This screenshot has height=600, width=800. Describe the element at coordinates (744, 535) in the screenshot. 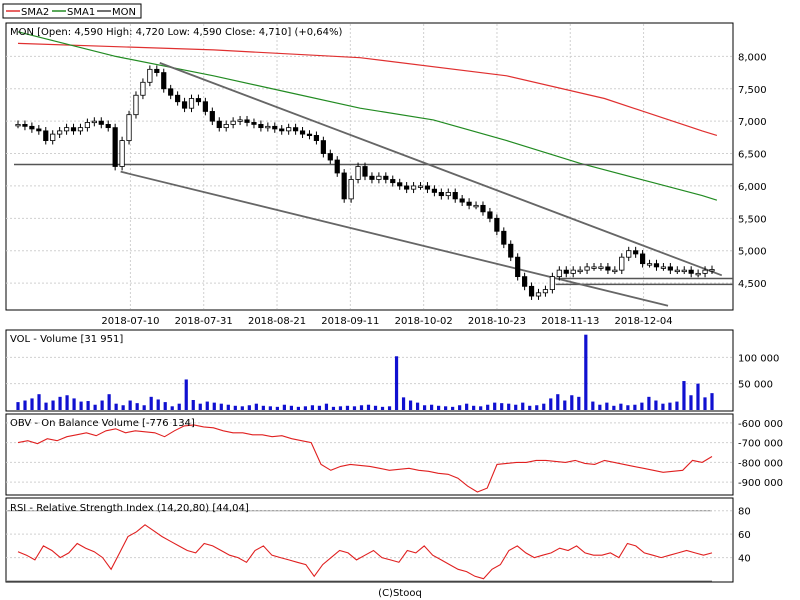

I see `rsi-y-tick-label: 60` at that location.